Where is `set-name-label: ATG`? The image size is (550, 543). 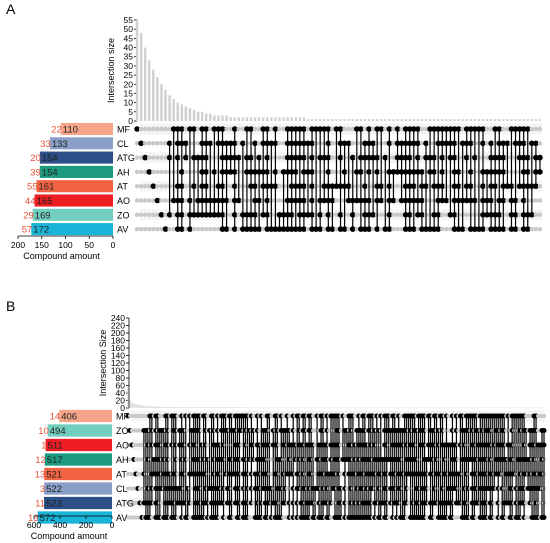
set-name-label: ATG is located at coordinates (125, 504).